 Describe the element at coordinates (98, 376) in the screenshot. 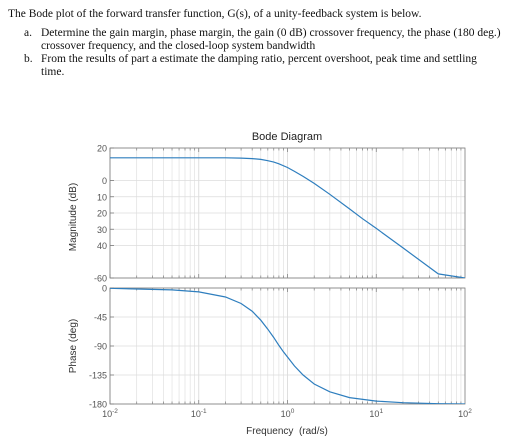

I see `phase-ytick-label: -135` at that location.